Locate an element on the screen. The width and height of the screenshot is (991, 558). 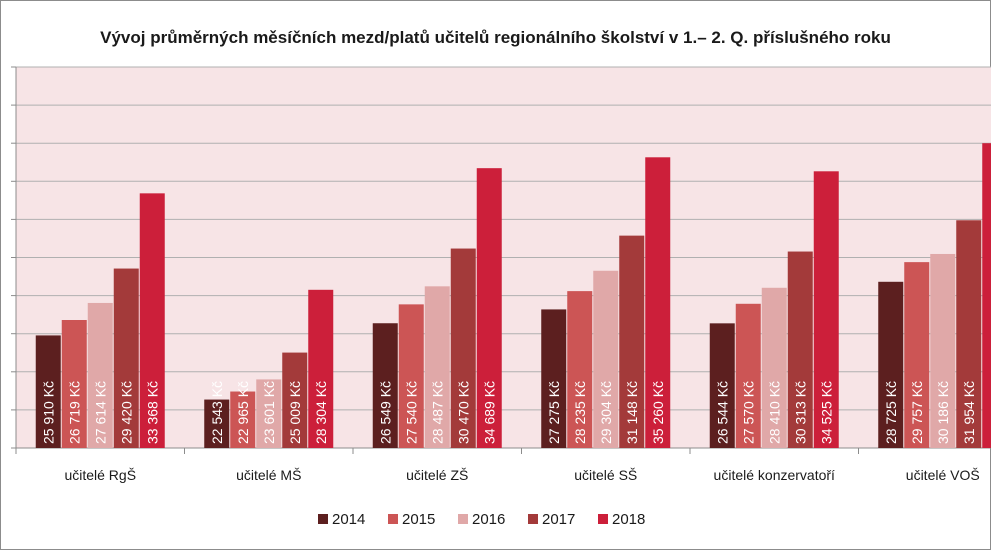
category-label: učitelé MŠ is located at coordinates (268, 475).